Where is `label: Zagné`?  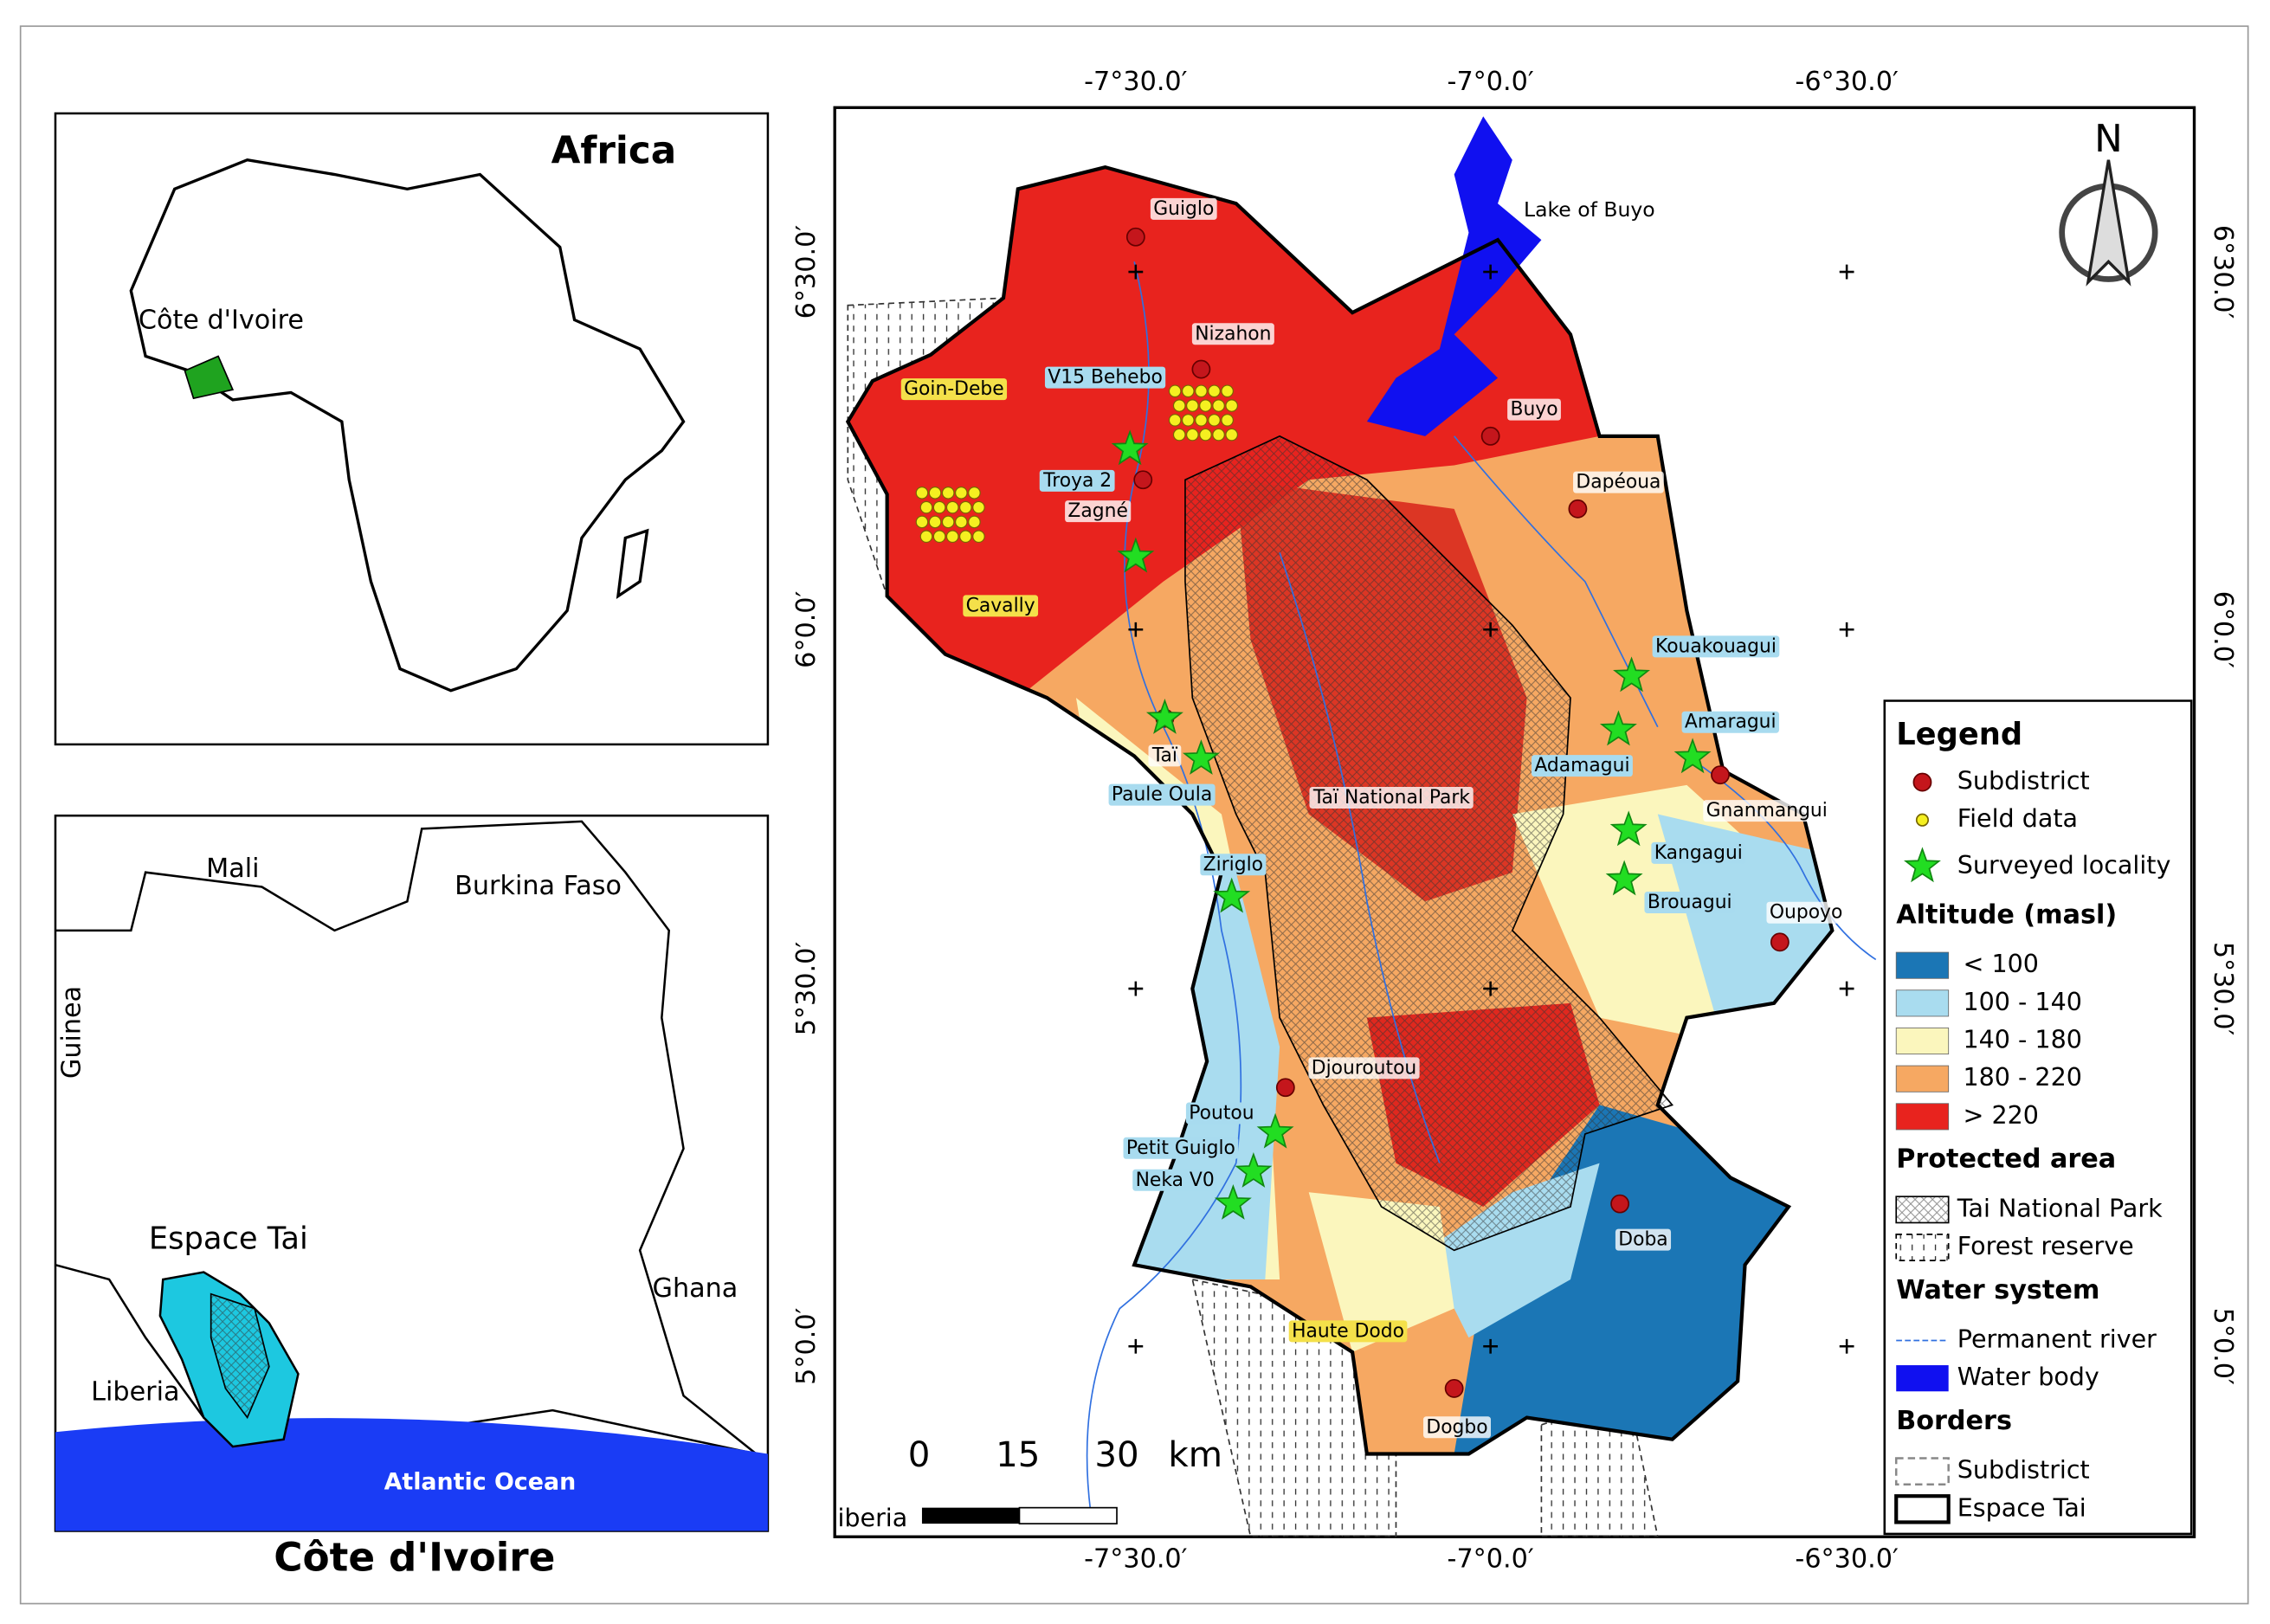 label: Zagné is located at coordinates (1097, 511).